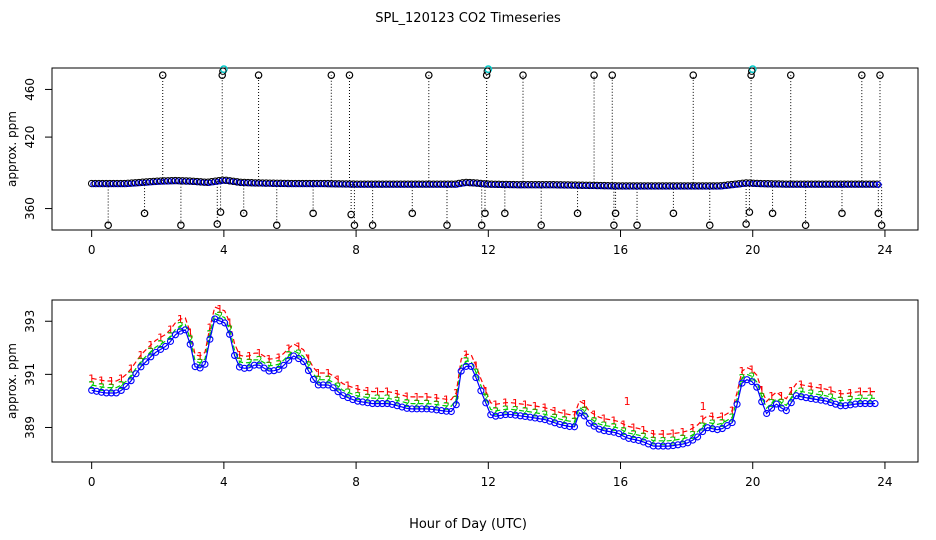  What do you see at coordinates (30, 374) in the screenshot?
I see `y-tick-label: 391` at bounding box center [30, 374].